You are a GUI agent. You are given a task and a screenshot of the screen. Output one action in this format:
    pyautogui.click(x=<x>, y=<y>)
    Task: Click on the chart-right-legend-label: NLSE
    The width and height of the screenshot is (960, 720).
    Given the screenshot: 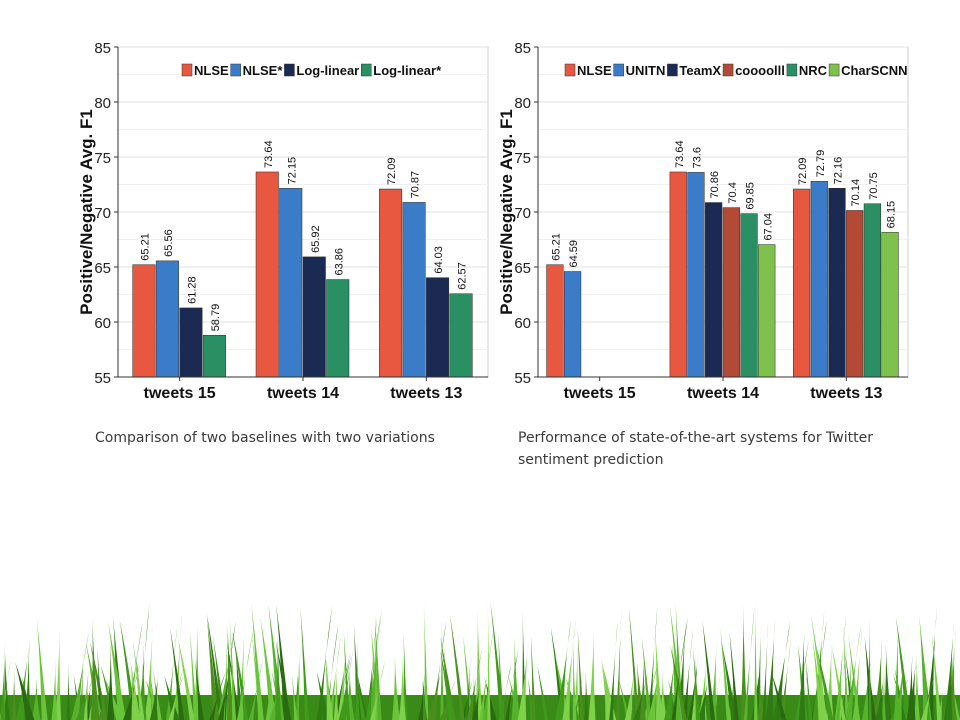 What is the action you would take?
    pyautogui.click(x=594, y=70)
    